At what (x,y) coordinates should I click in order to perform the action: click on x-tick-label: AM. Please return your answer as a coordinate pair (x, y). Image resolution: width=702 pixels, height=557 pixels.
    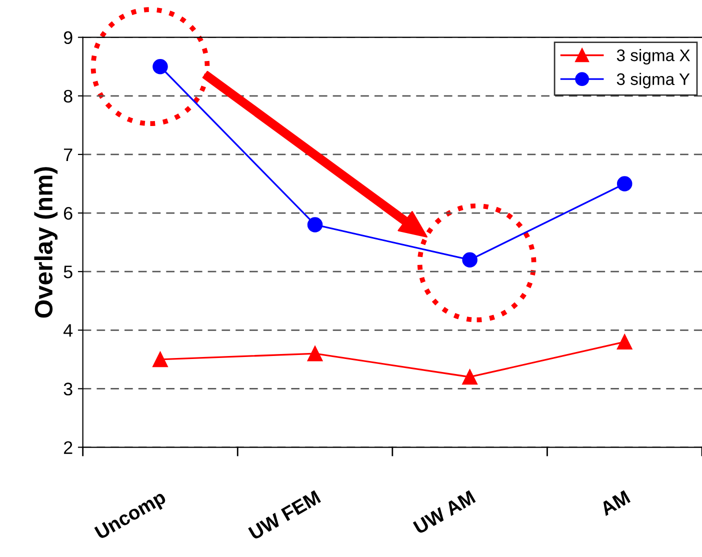
    Looking at the image, I should click on (615, 503).